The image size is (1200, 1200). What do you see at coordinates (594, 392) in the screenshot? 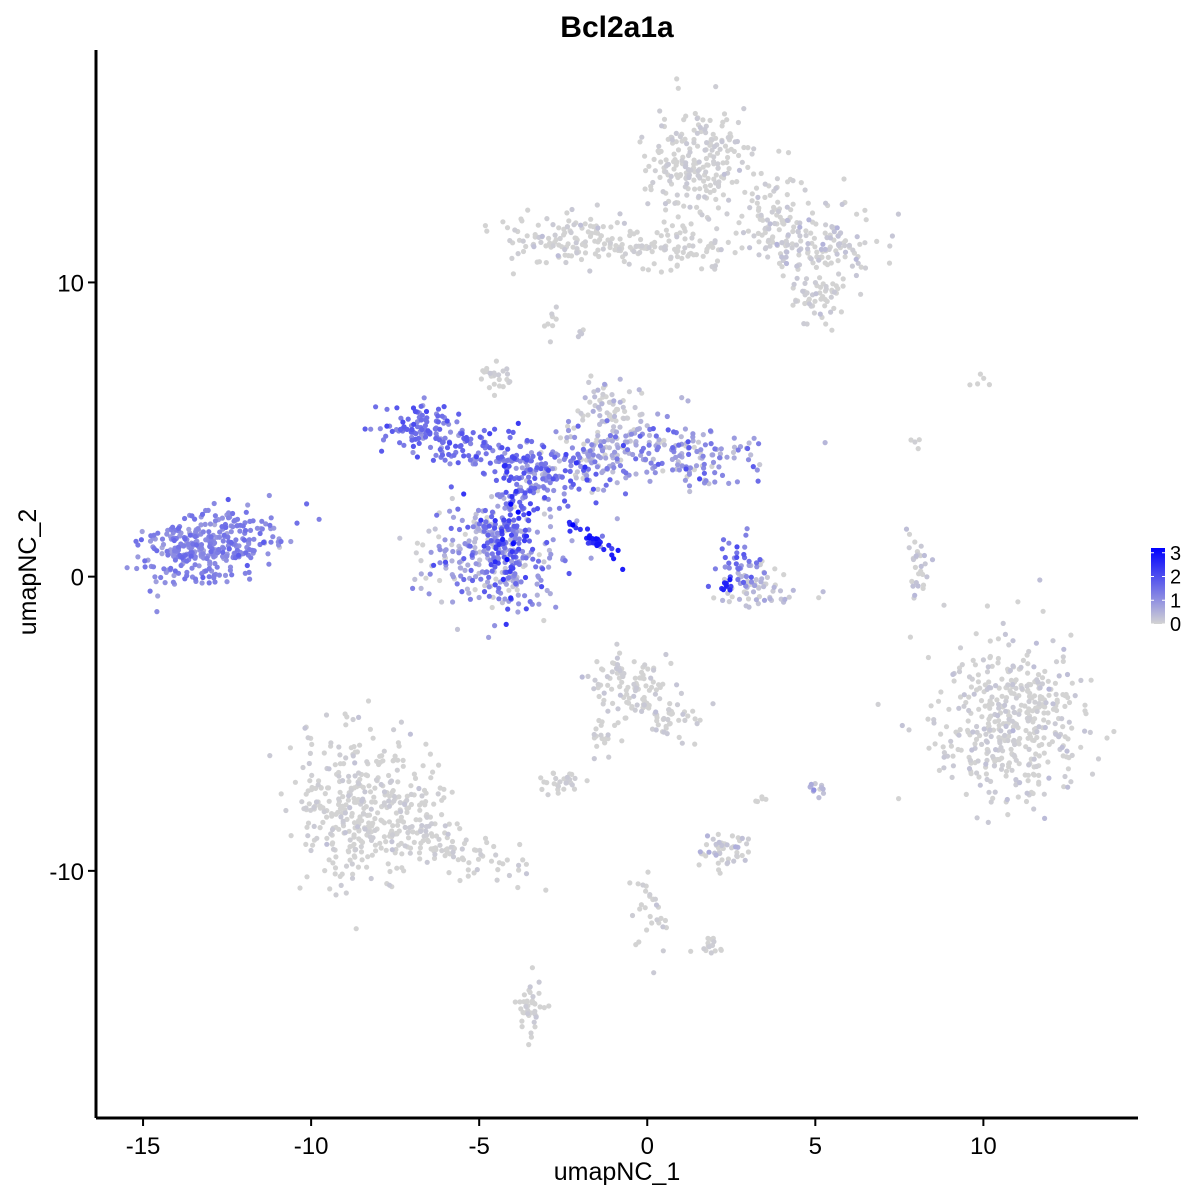
I see `cell-point-c08` at bounding box center [594, 392].